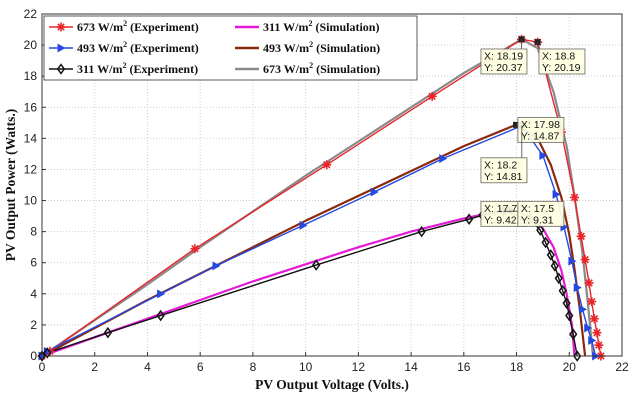 Image resolution: width=639 pixels, height=400 pixels. I want to click on datatip-x-text: X: 17.98, so click(540, 125).